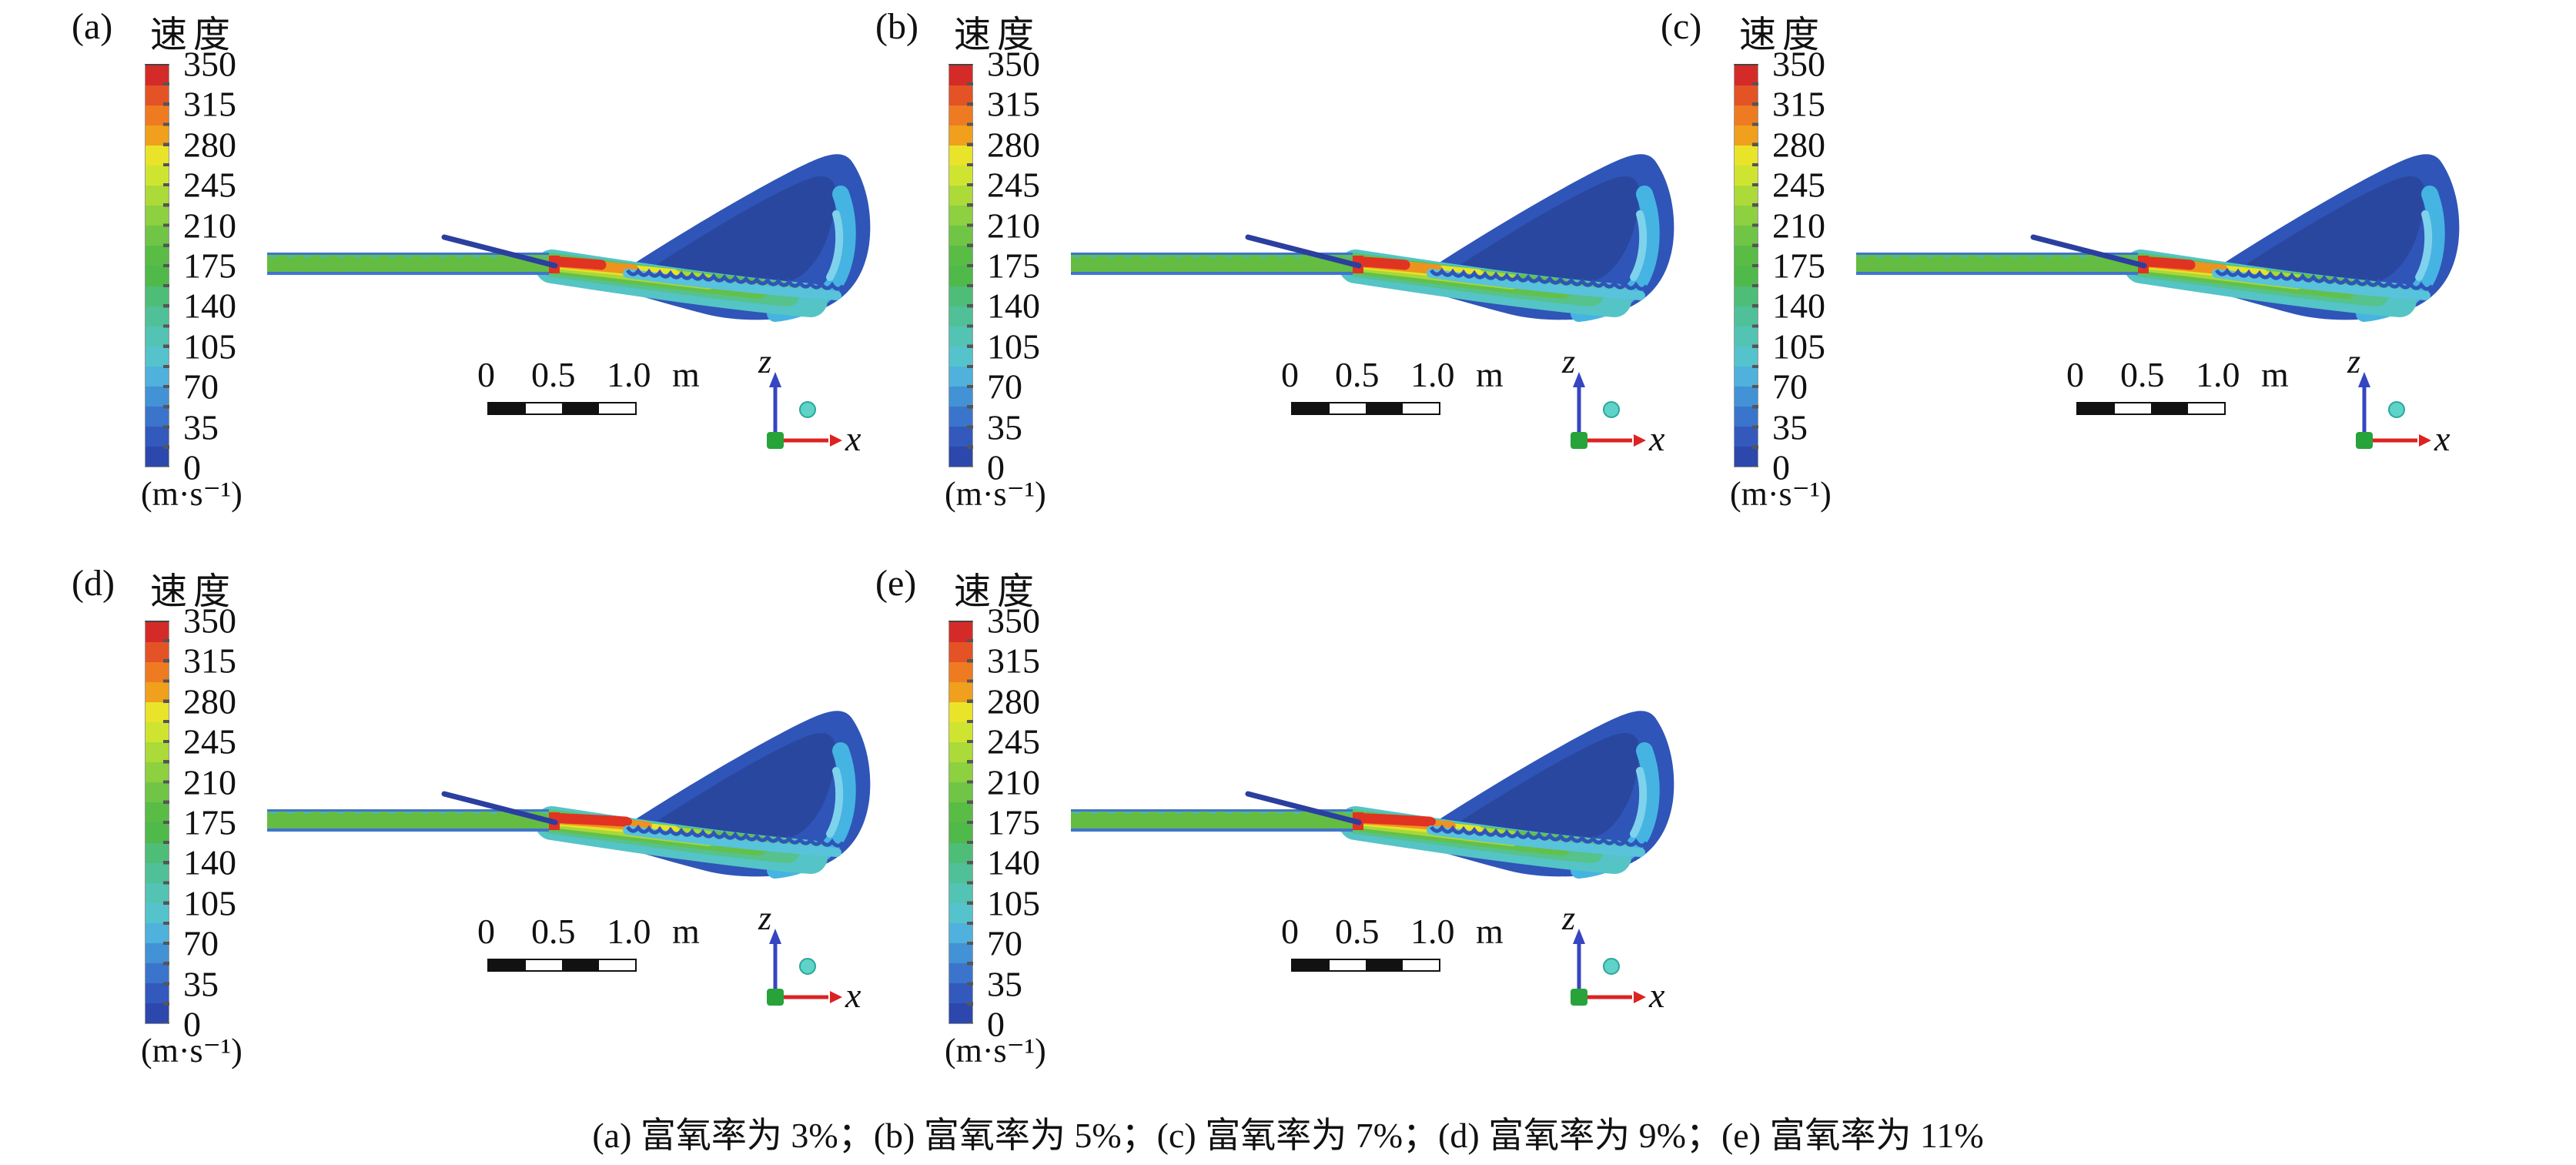  Describe the element at coordinates (94, 583) in the screenshot. I see `panel-letter-label: (d)` at that location.